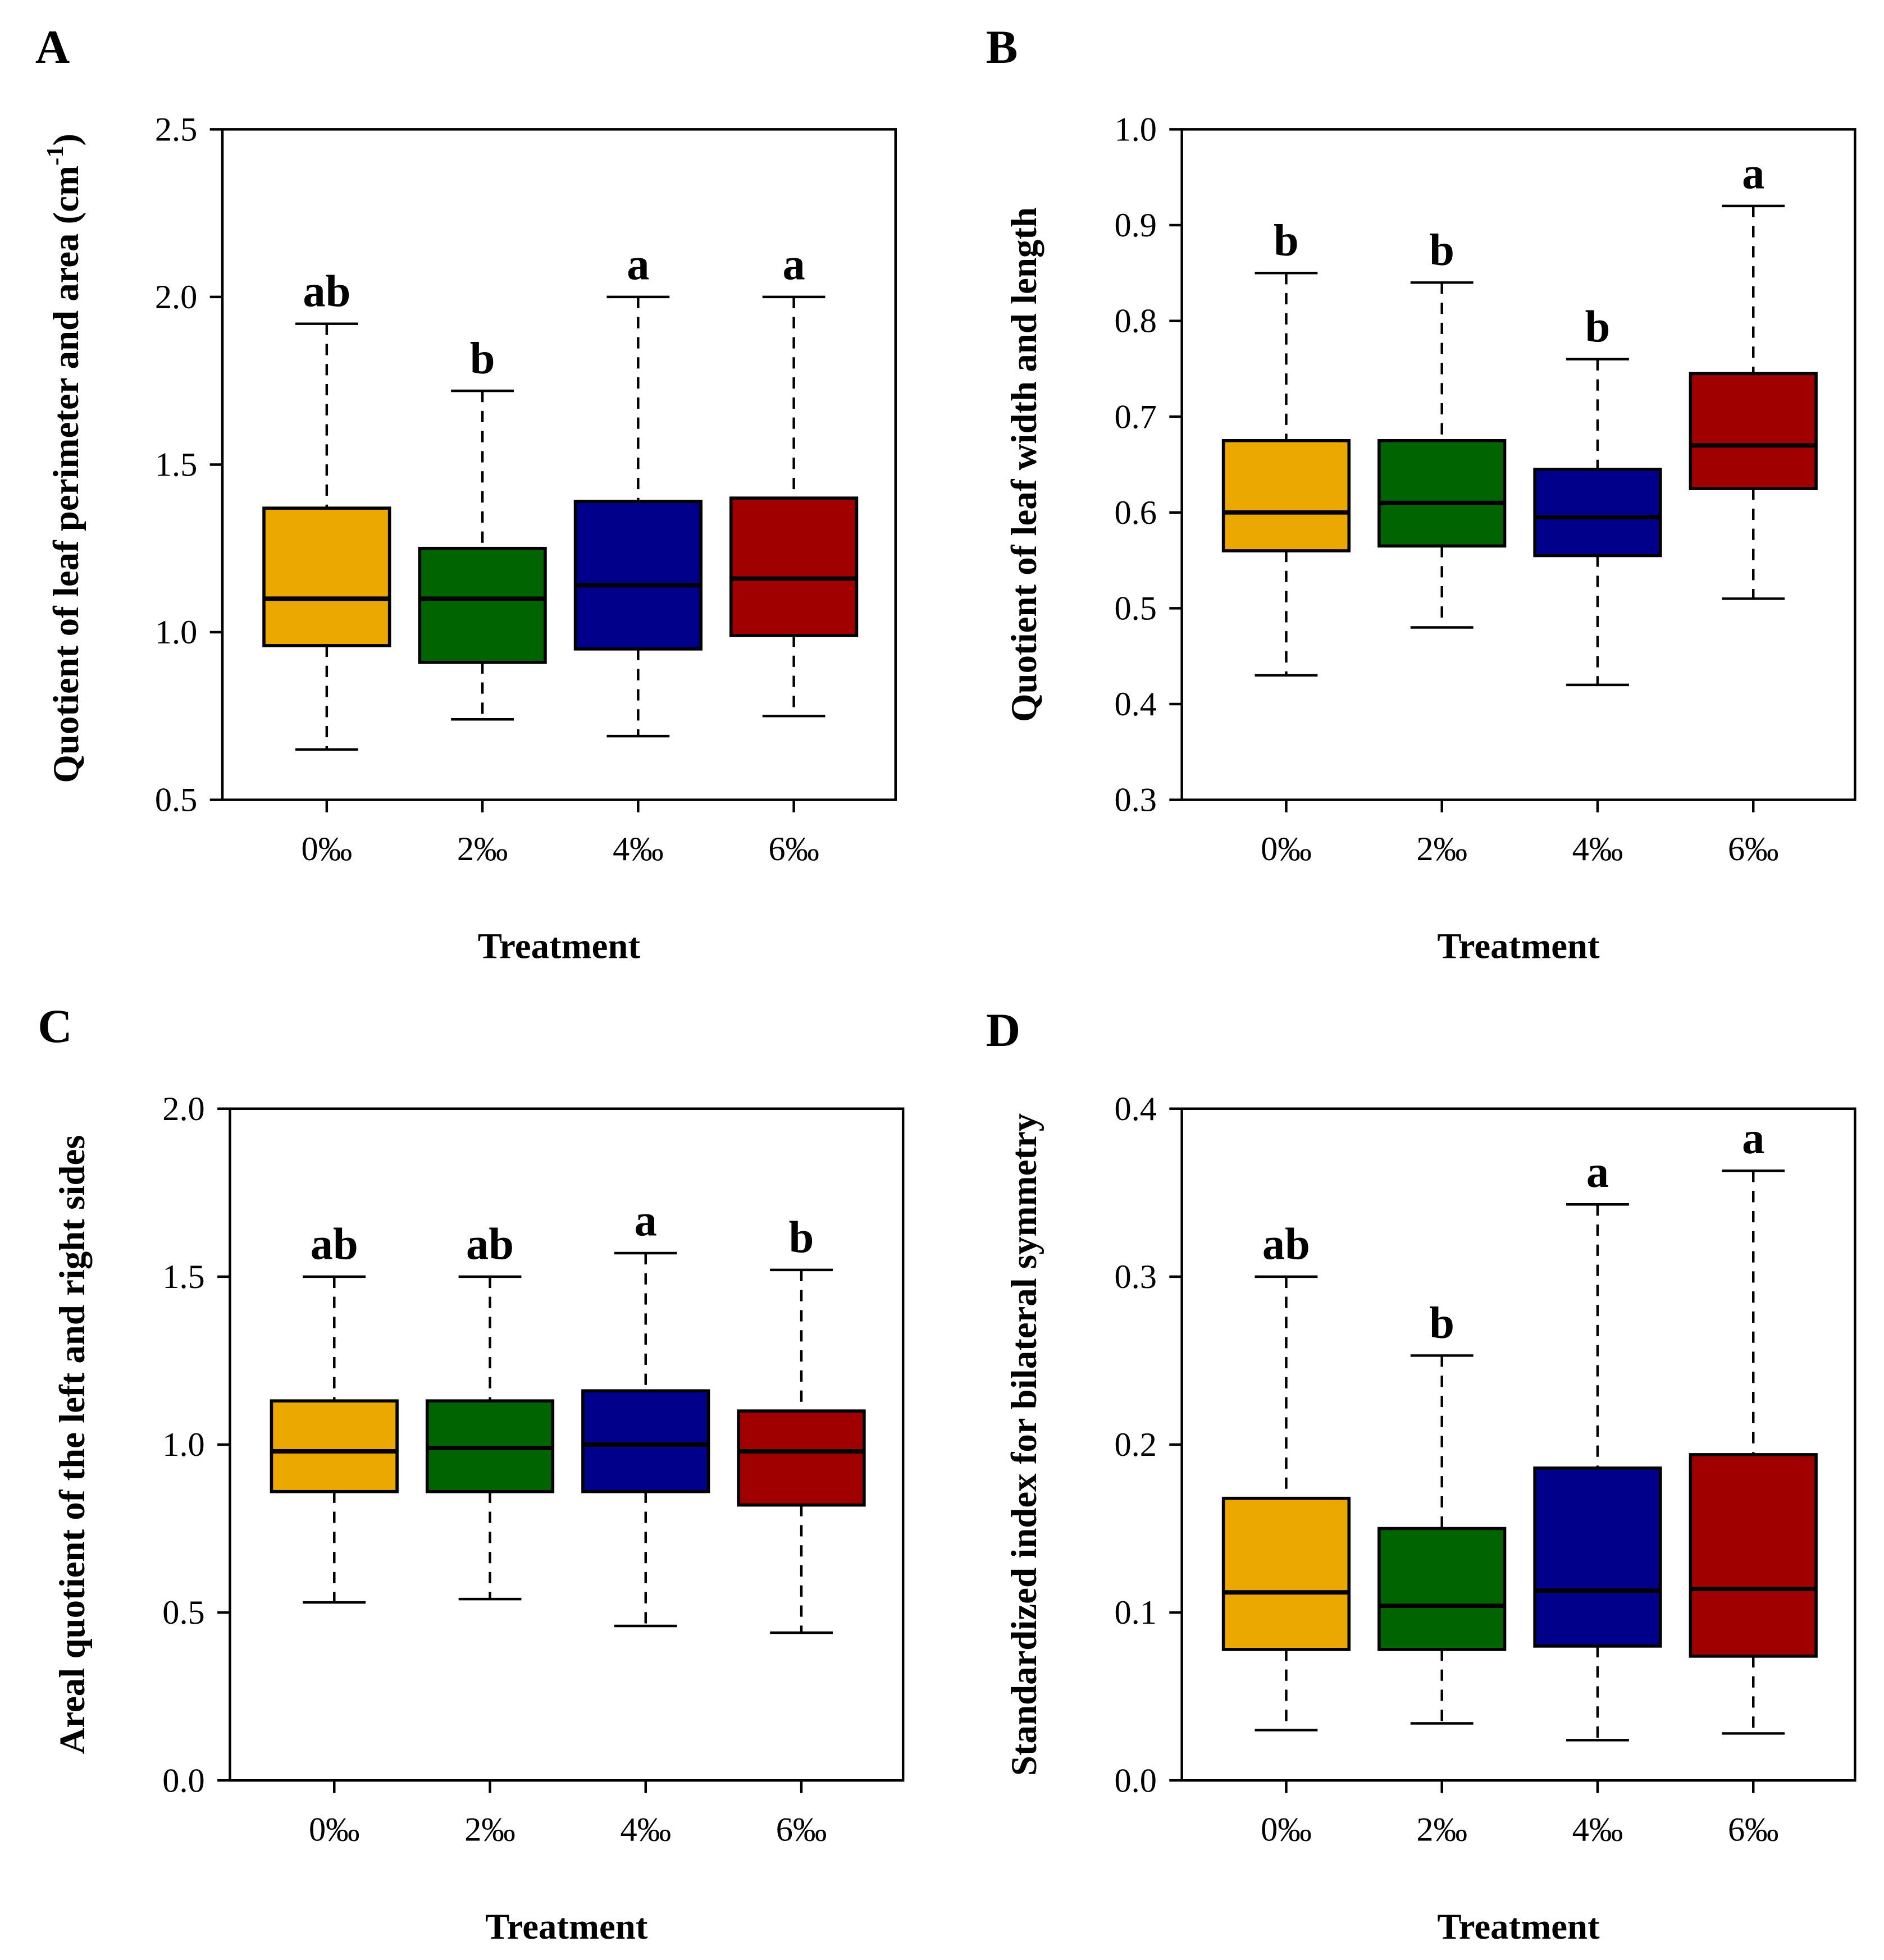 This screenshot has height=1960, width=1884. I want to click on panel-letter: D, so click(1003, 1030).